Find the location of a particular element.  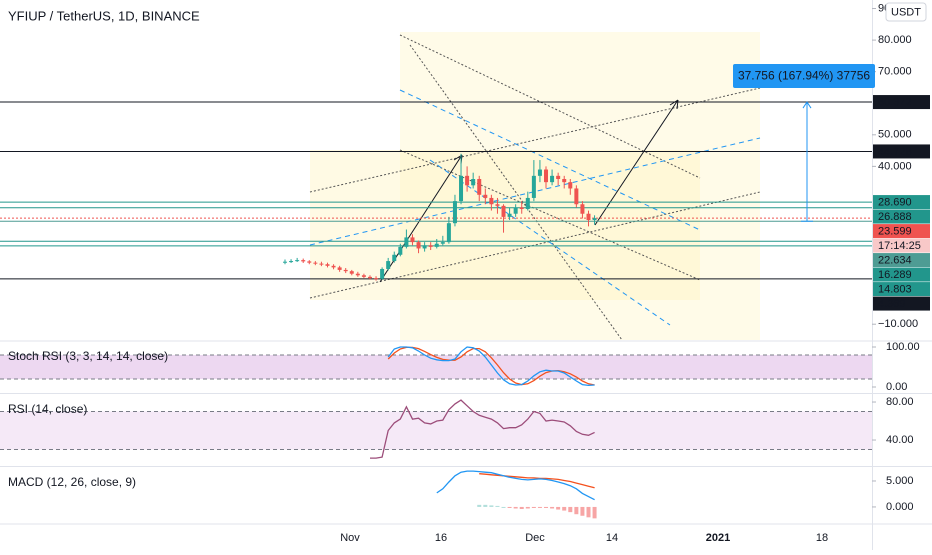

price-tag-label: 28.690 is located at coordinates (895, 202).